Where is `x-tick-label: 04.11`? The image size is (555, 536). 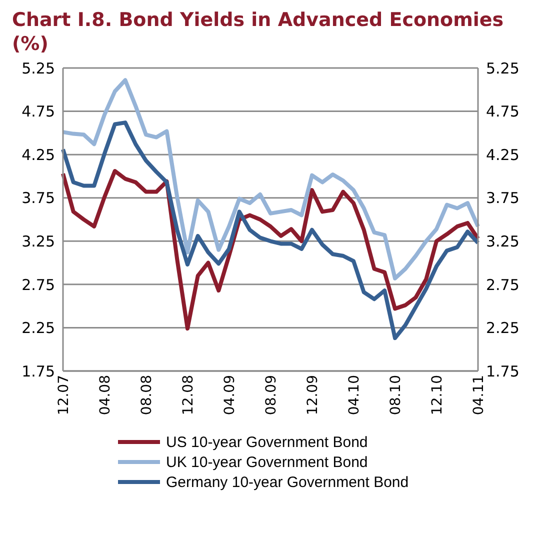 x-tick-label: 04.11 is located at coordinates (478, 395).